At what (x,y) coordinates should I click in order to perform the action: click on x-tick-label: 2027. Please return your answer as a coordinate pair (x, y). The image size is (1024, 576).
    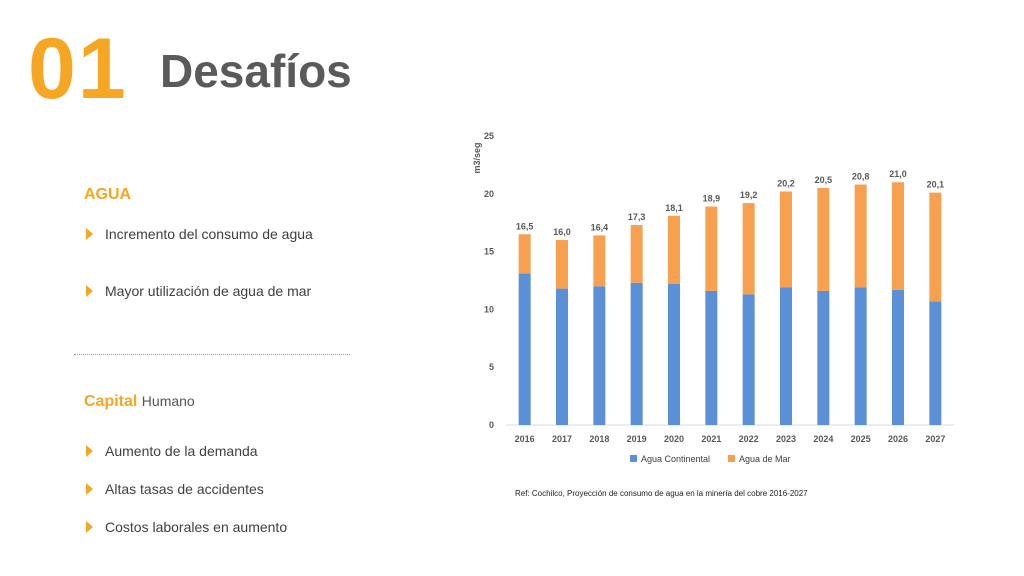
    Looking at the image, I should click on (935, 439).